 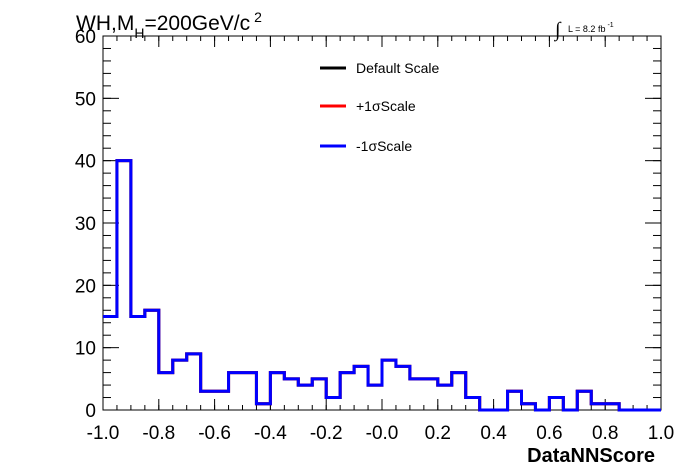 I want to click on luminosity-label: ∫ L = 8.2 fb -1, so click(x=583, y=30).